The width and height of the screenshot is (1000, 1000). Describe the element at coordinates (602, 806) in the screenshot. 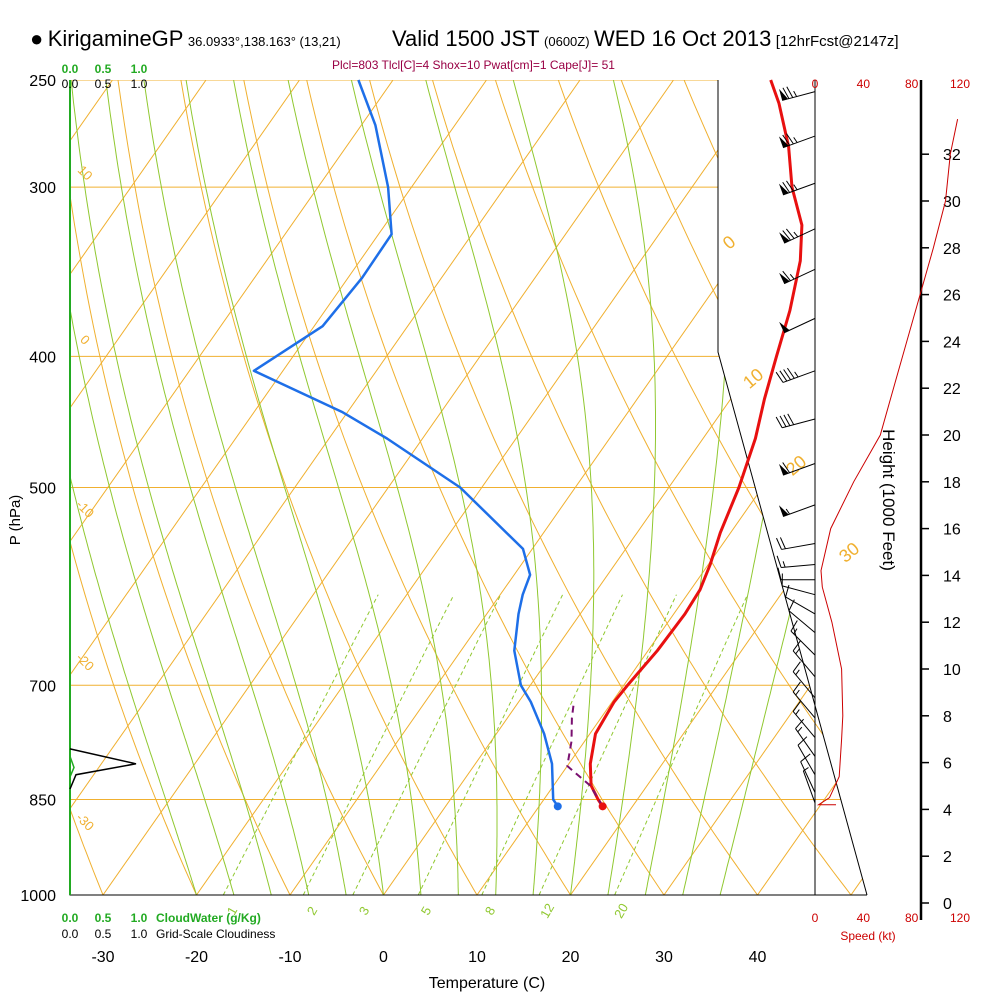

I see `surface-temperature-dot` at that location.